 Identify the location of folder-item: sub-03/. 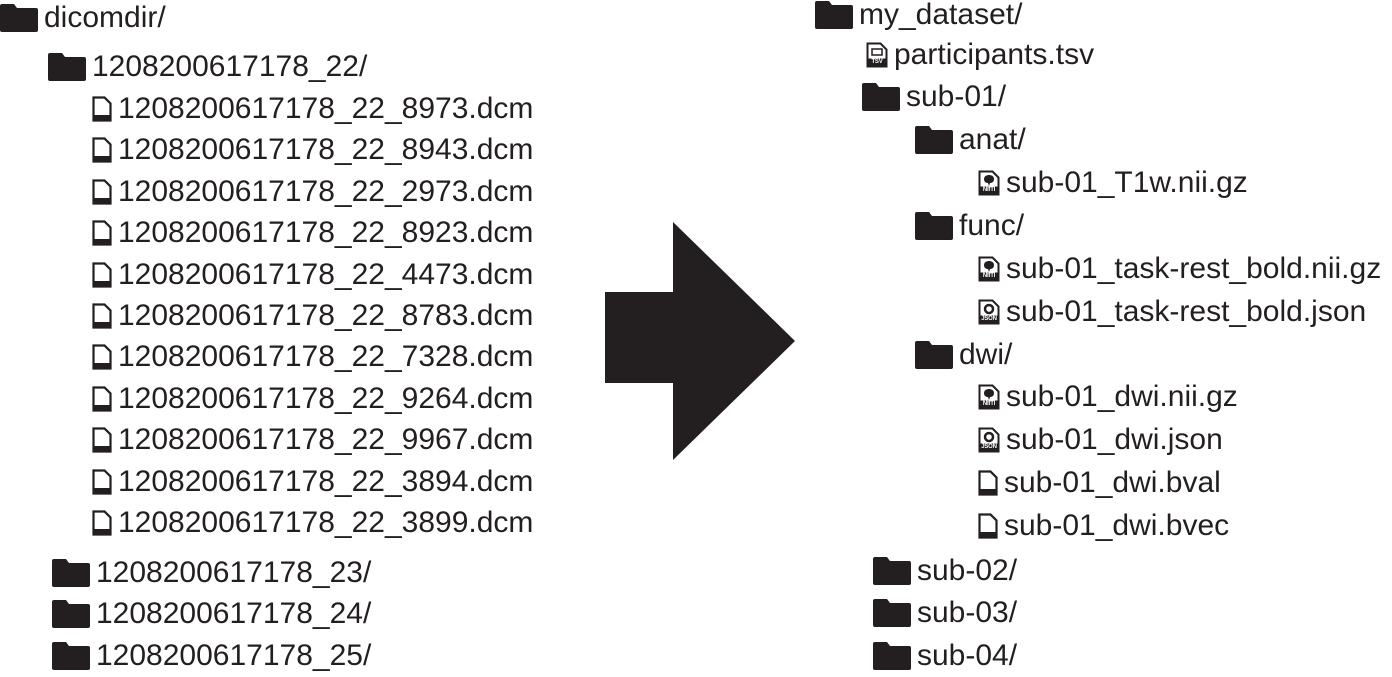
(945, 613).